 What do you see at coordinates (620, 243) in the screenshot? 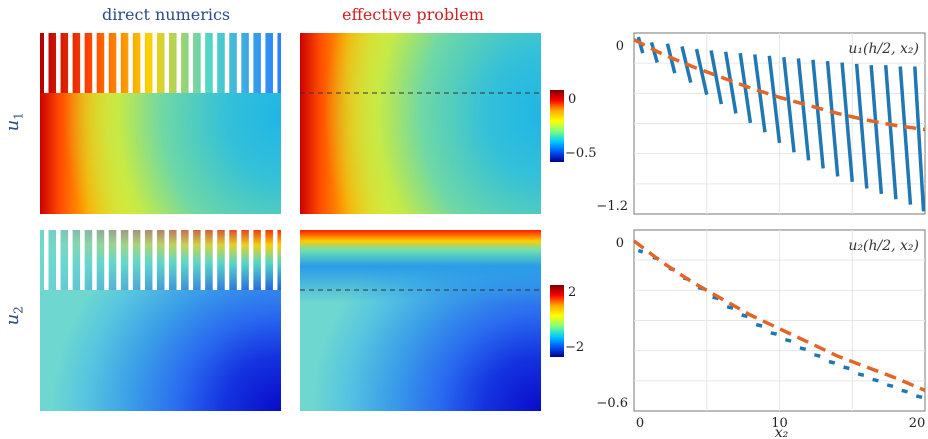
I see `y-tick-top-2: 0` at bounding box center [620, 243].